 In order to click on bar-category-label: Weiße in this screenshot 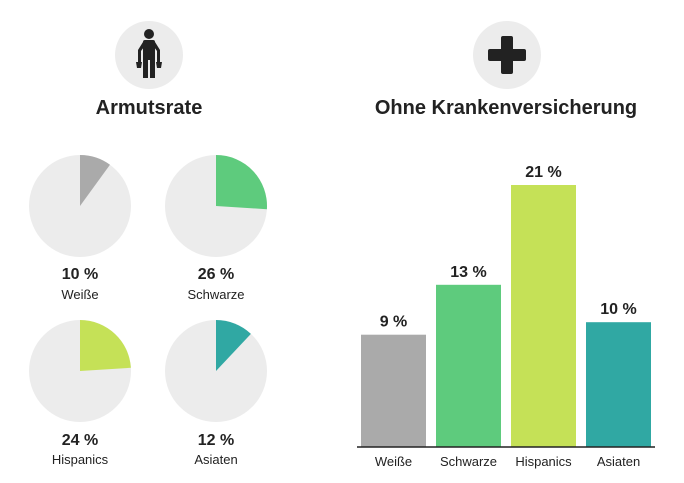, I will do `click(393, 461)`.